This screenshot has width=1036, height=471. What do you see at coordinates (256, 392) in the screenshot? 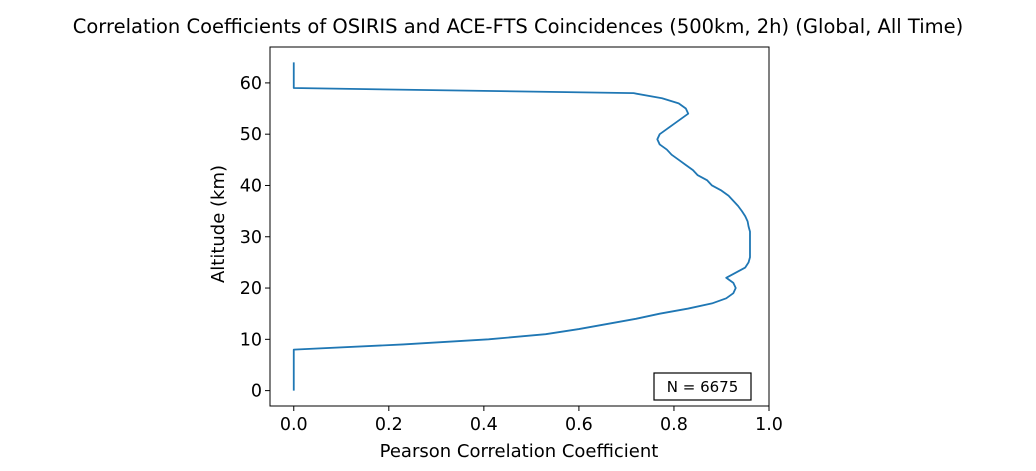
I see `y-tick-label: 0` at bounding box center [256, 392].